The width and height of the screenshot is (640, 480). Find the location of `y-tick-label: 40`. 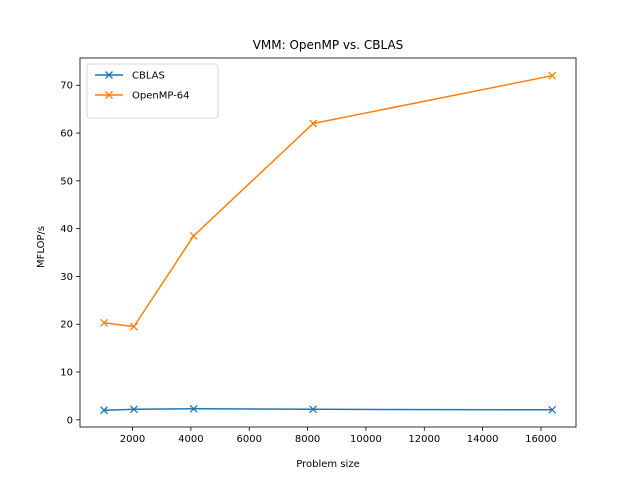

y-tick-label: 40 is located at coordinates (66, 229).